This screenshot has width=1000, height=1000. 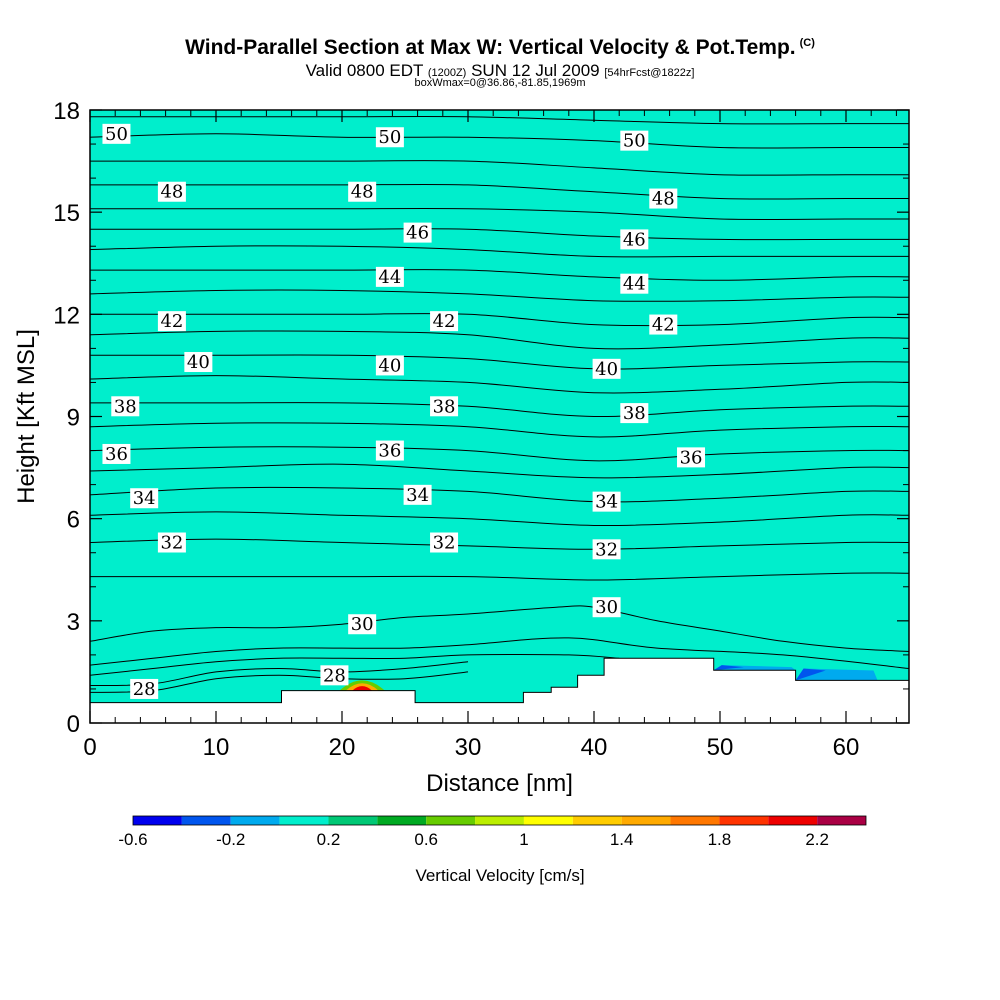 What do you see at coordinates (364, 70) in the screenshot?
I see `valid-time: Valid 0800 EDT` at bounding box center [364, 70].